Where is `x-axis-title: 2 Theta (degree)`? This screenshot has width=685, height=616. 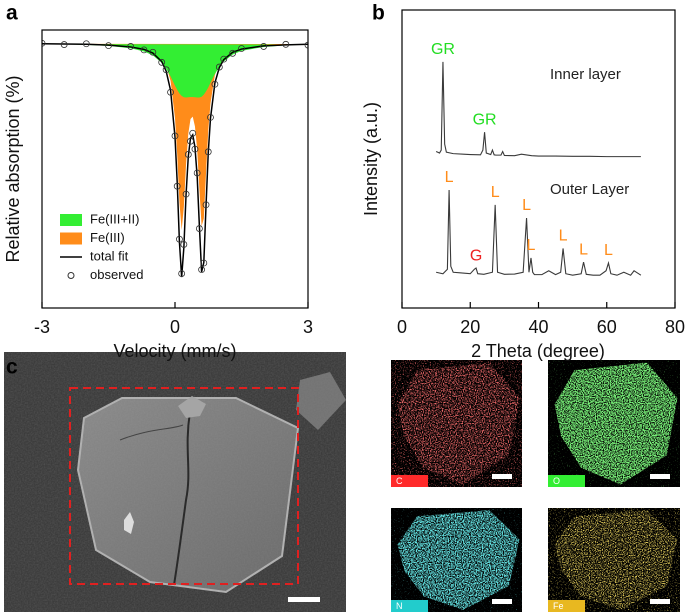
x-axis-title: 2 Theta (degree) is located at coordinates (538, 351).